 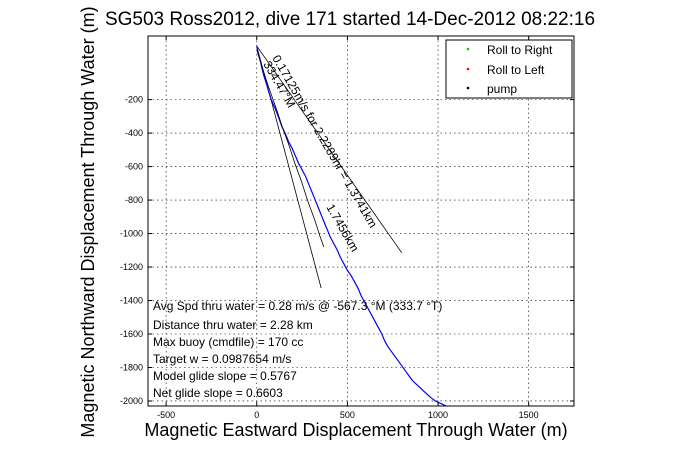 I want to click on stats-line: Model glide slope = 0.5767, so click(x=225, y=376).